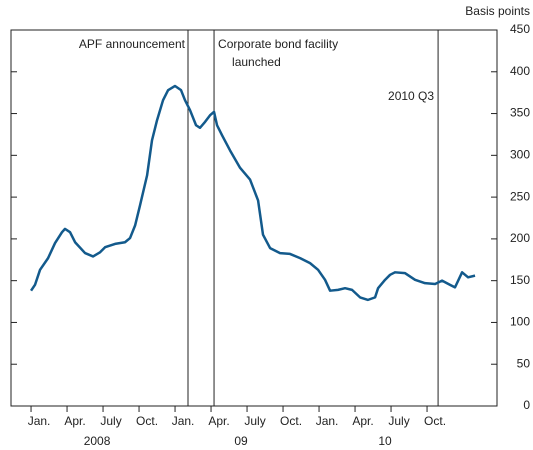  Describe the element at coordinates (520, 155) in the screenshot. I see `y-tick-label: 300` at that location.